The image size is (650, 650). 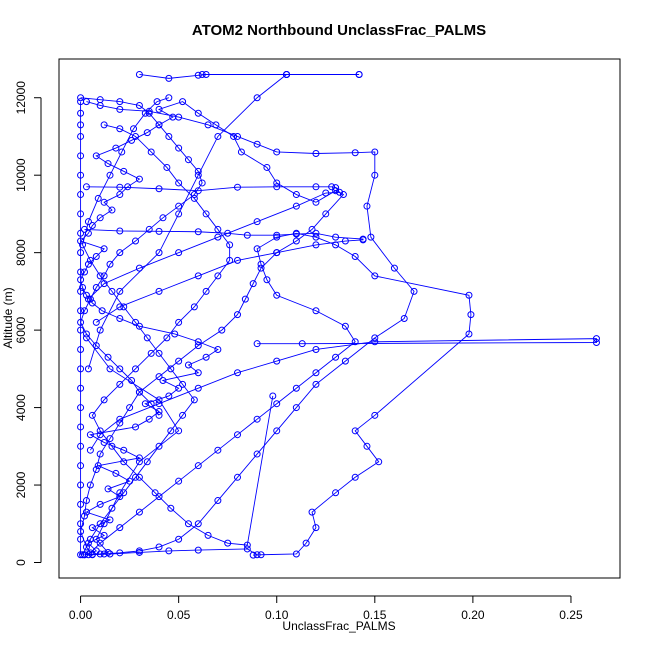 I want to click on x-tick-label: 0.15, so click(x=375, y=615).